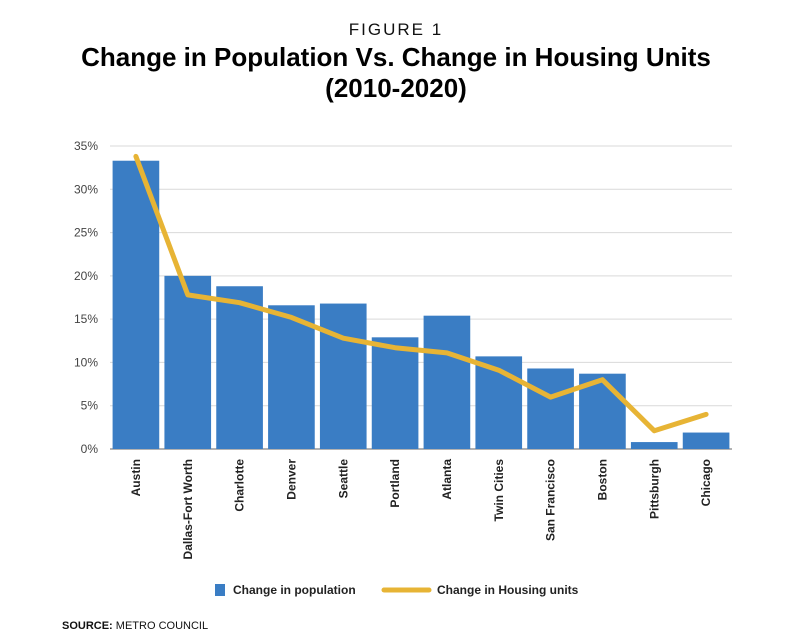  I want to click on bar-pittsburgh, so click(654, 445).